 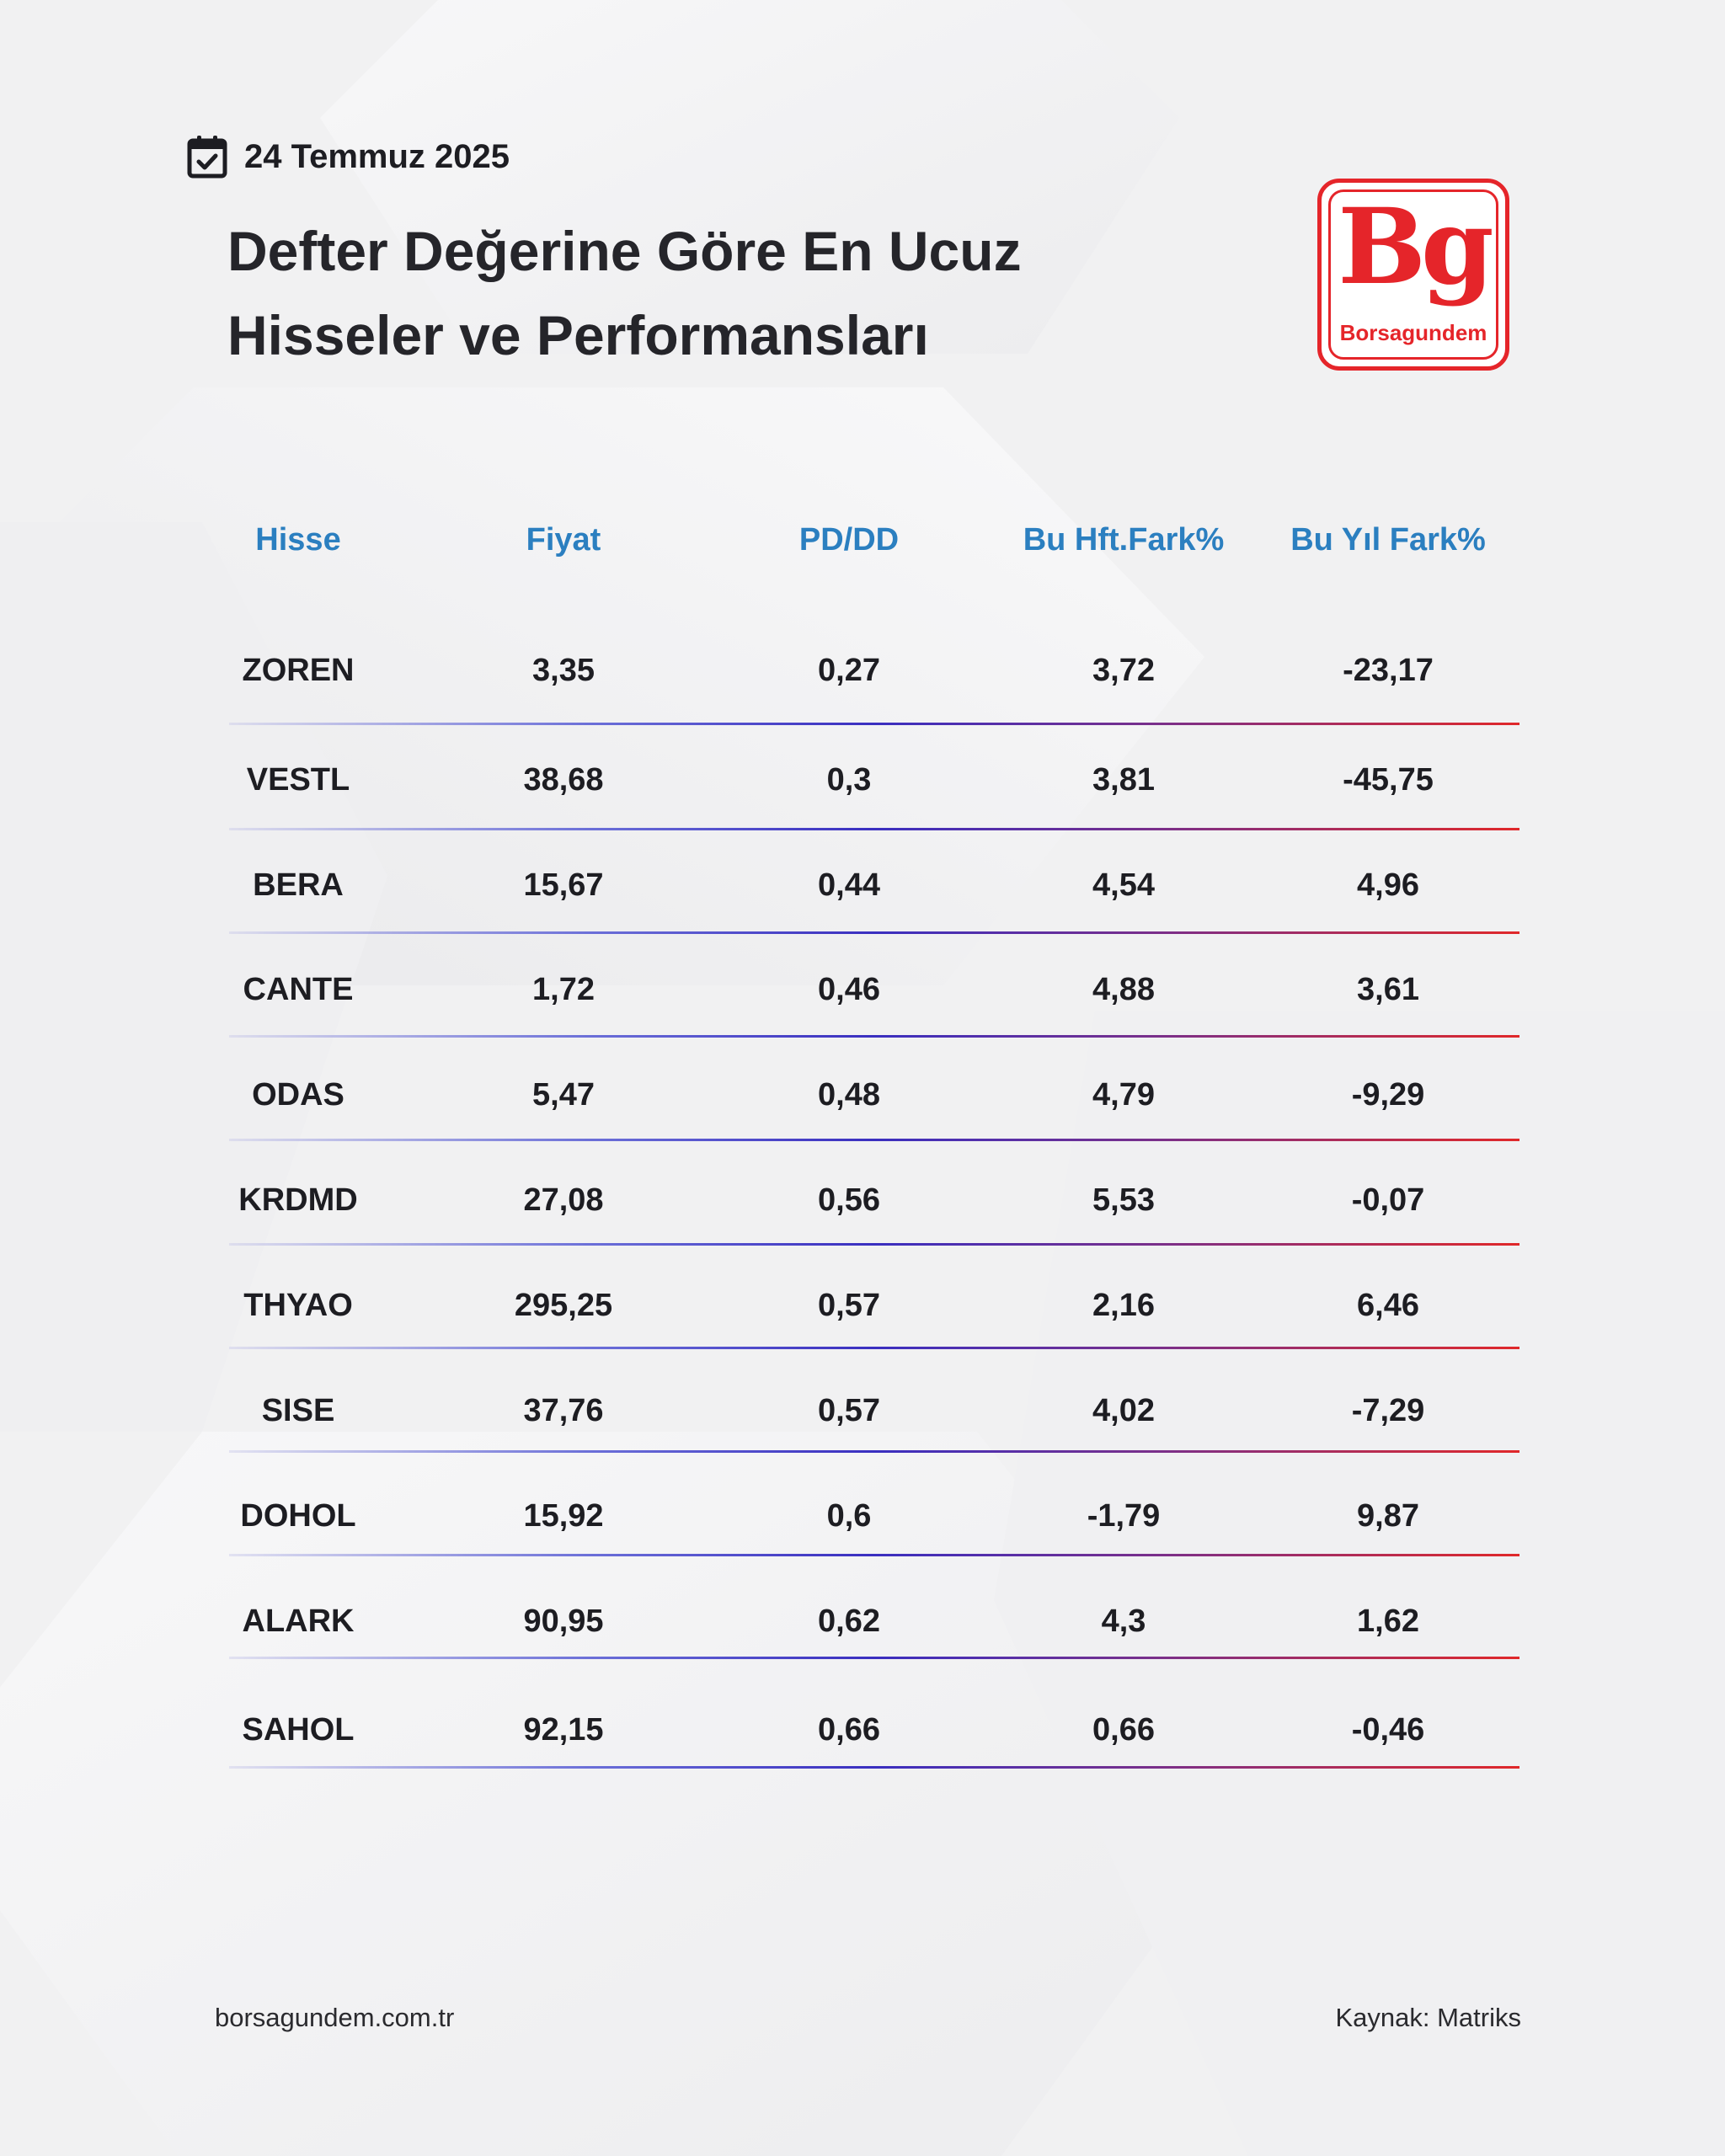 What do you see at coordinates (849, 1621) in the screenshot?
I see `cell-pd-dd: 0,62` at bounding box center [849, 1621].